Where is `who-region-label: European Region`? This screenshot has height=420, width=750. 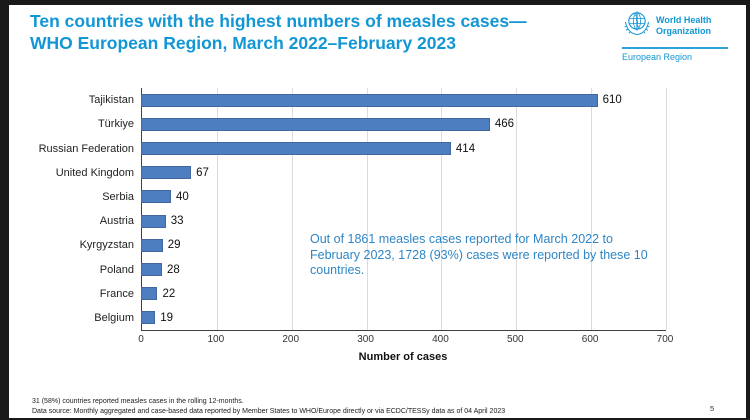
who-region-label: European Region is located at coordinates (657, 57).